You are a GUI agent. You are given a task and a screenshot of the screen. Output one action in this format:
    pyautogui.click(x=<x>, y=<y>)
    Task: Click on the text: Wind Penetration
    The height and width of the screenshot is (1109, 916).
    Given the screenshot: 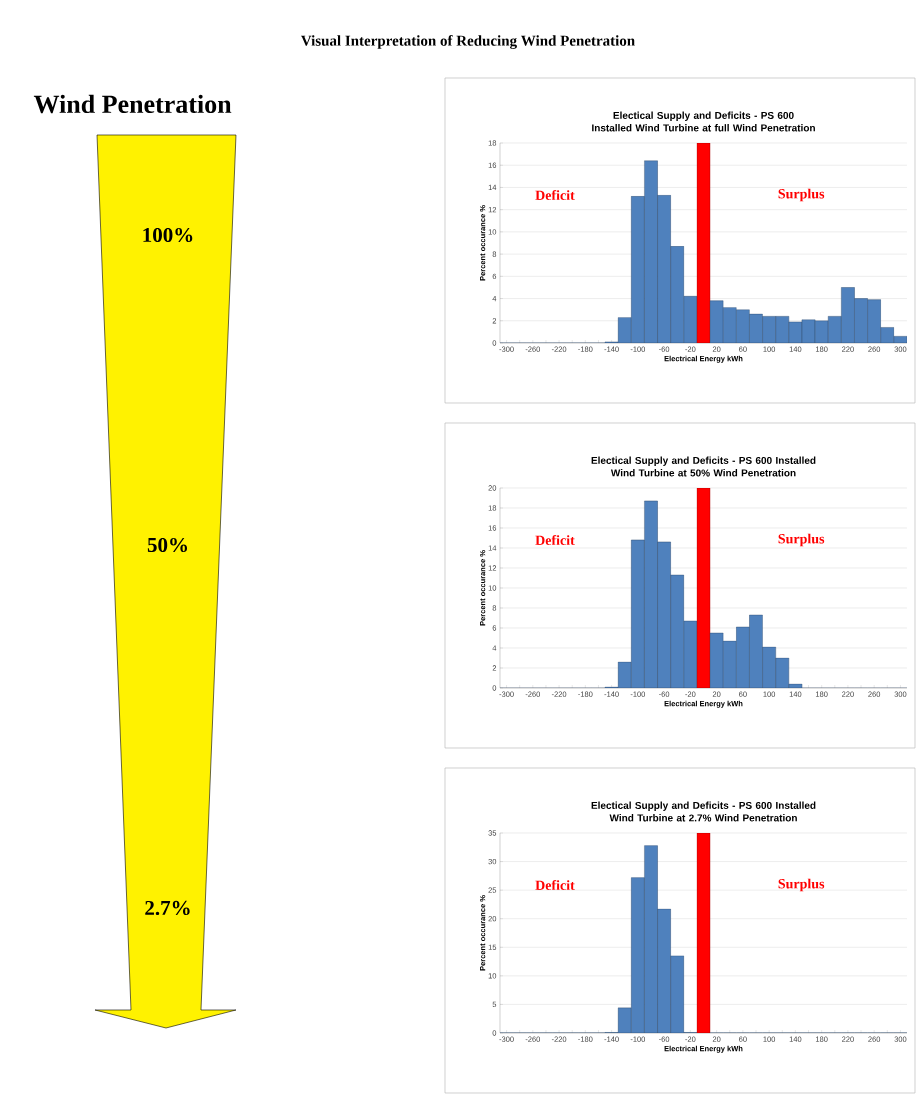 What is the action you would take?
    pyautogui.click(x=132, y=104)
    